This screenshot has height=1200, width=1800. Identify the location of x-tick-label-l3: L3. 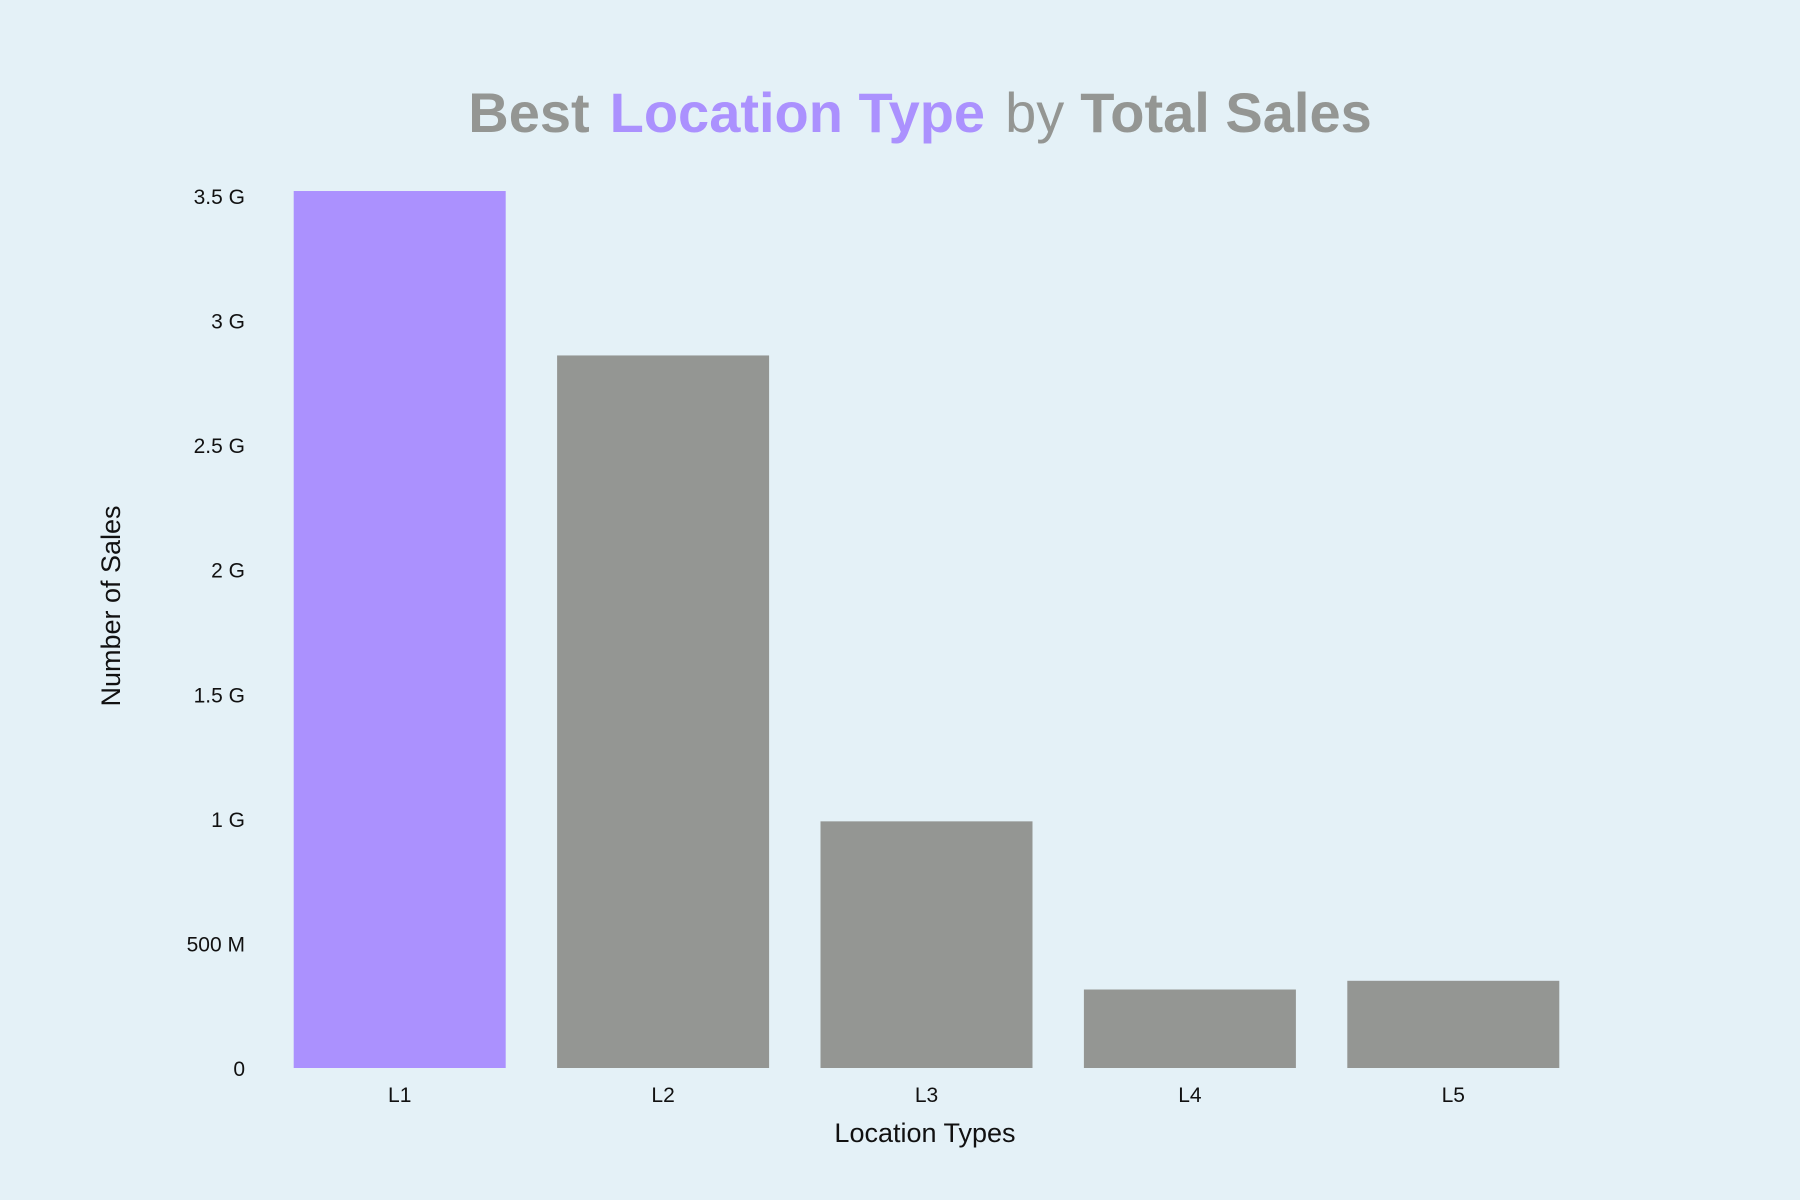
(926, 1095).